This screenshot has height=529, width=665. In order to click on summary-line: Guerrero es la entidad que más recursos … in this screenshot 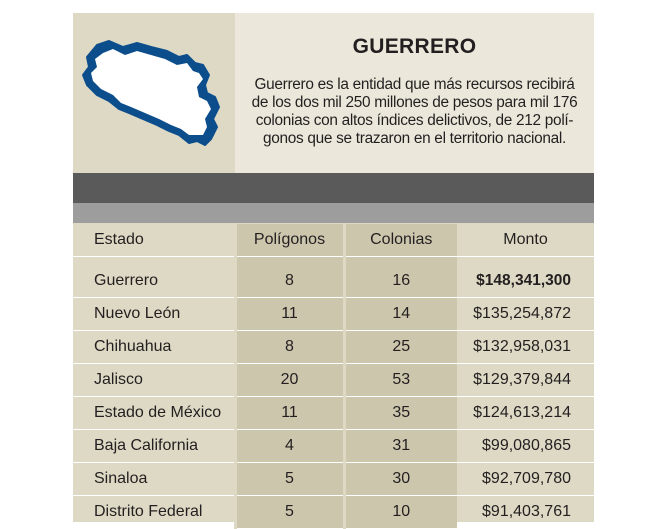, I will do `click(414, 84)`.